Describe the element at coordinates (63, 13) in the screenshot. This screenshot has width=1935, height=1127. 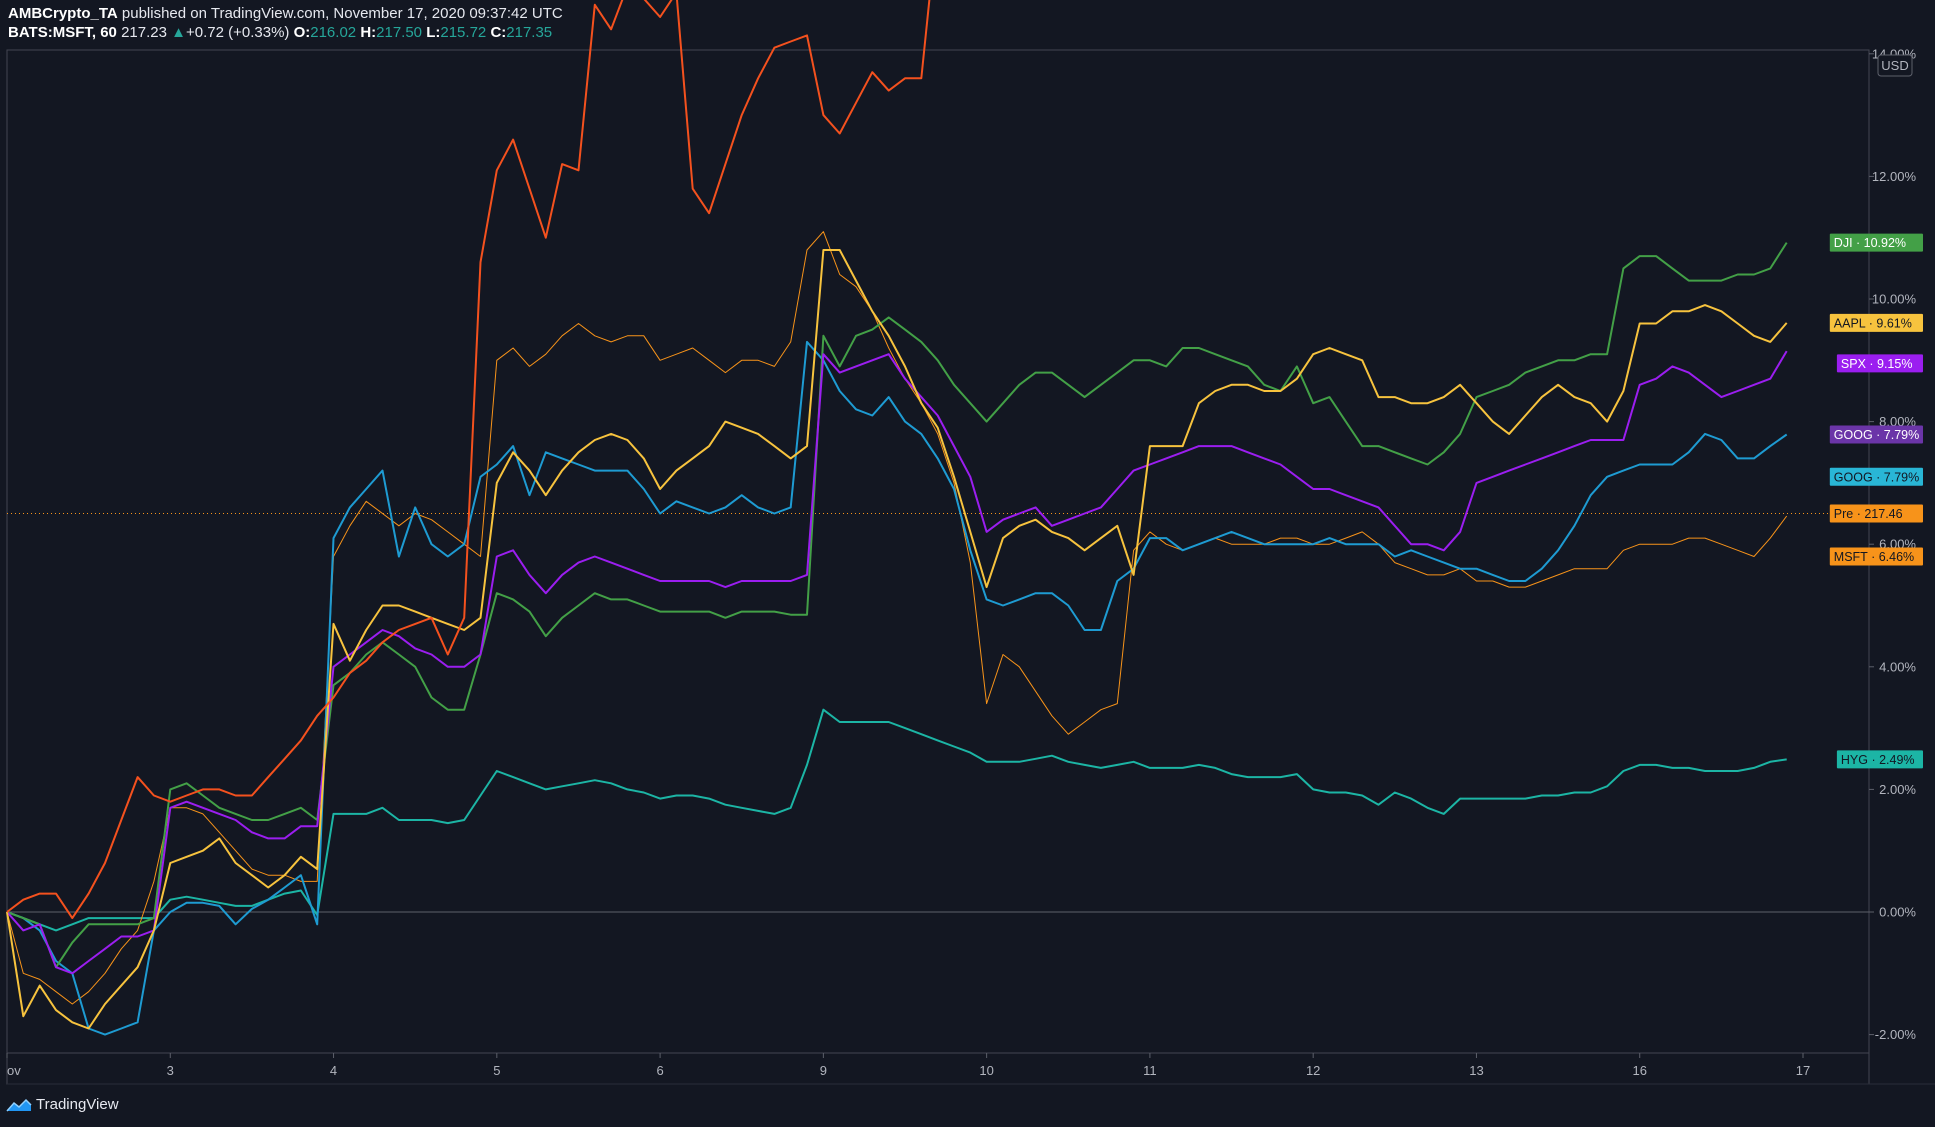
I see `author-name: AMBCrypto_TA` at that location.